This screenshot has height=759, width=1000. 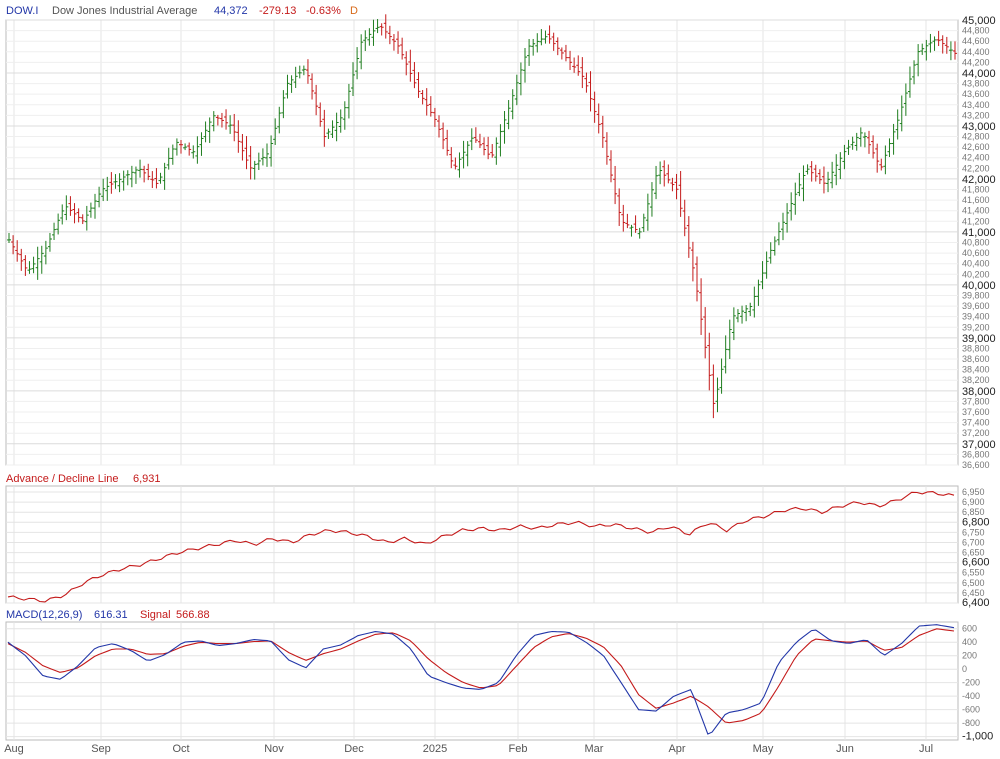 I want to click on month-label: Aug, so click(x=14, y=749).